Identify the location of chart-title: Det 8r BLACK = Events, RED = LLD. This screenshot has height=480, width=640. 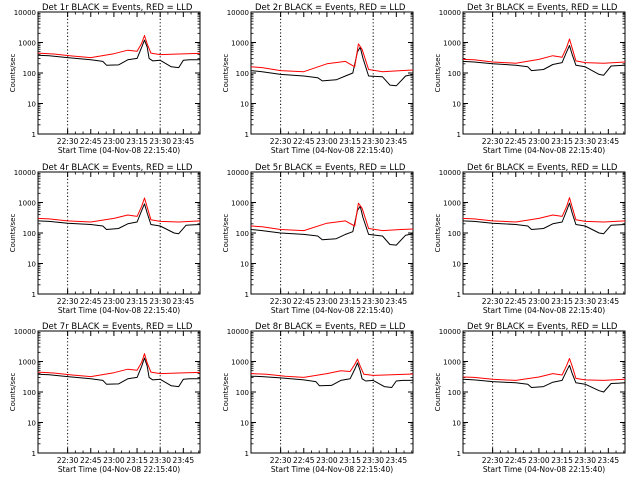
(330, 327).